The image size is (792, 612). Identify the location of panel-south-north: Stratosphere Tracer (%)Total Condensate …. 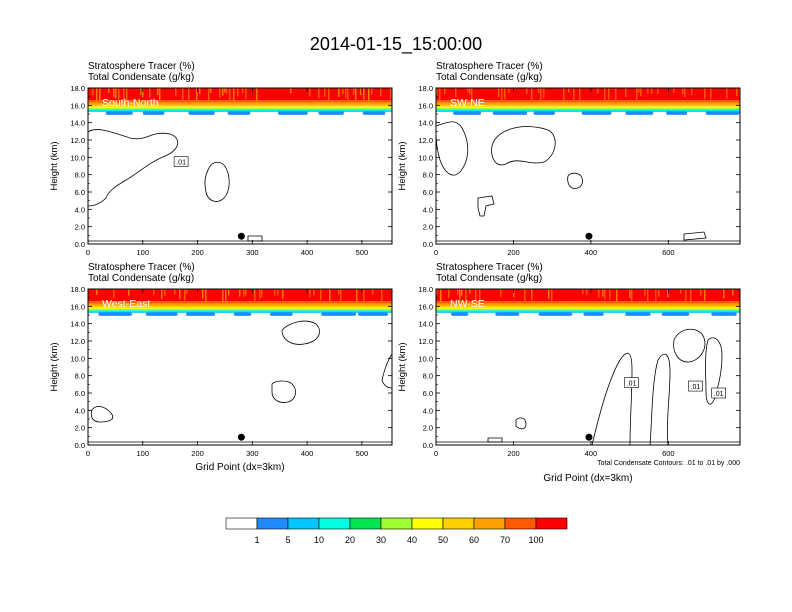
(221, 159).